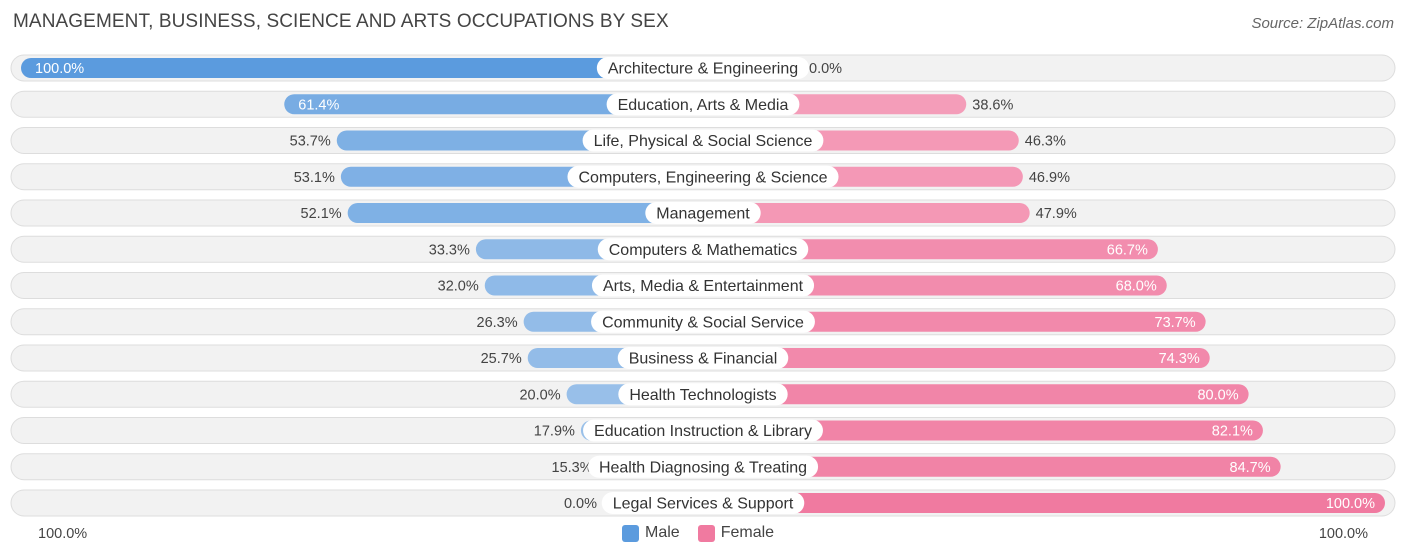 Image resolution: width=1406 pixels, height=559 pixels. I want to click on legend-item-female: Female, so click(736, 533).